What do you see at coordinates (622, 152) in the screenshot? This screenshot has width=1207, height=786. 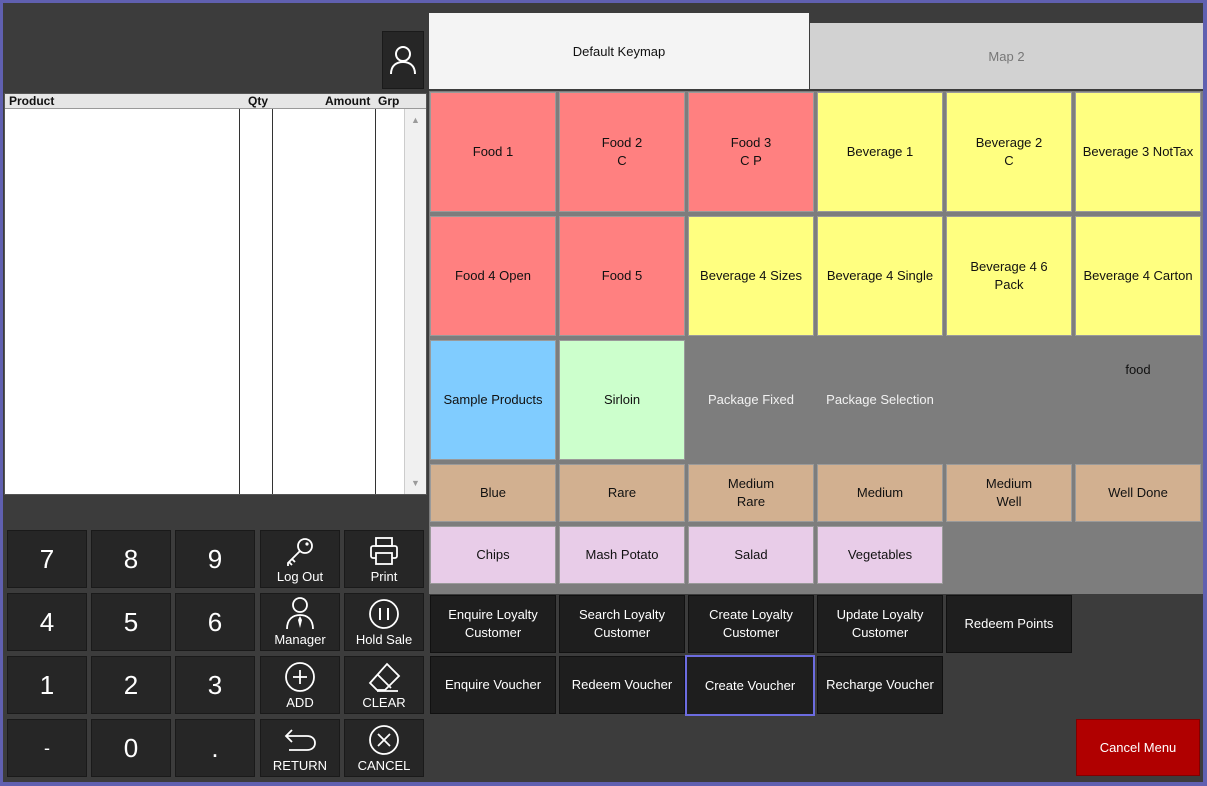 I see `key-food-2: Food 2 C` at bounding box center [622, 152].